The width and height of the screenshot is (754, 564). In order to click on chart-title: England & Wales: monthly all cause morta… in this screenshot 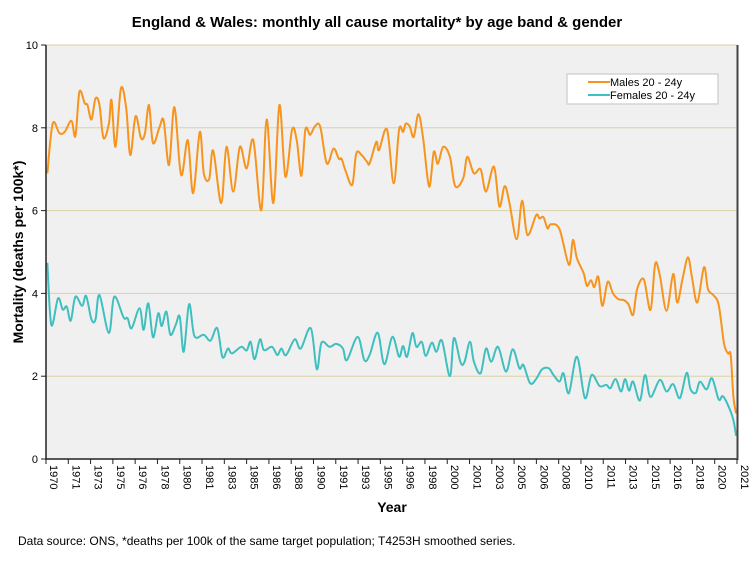, I will do `click(377, 22)`.